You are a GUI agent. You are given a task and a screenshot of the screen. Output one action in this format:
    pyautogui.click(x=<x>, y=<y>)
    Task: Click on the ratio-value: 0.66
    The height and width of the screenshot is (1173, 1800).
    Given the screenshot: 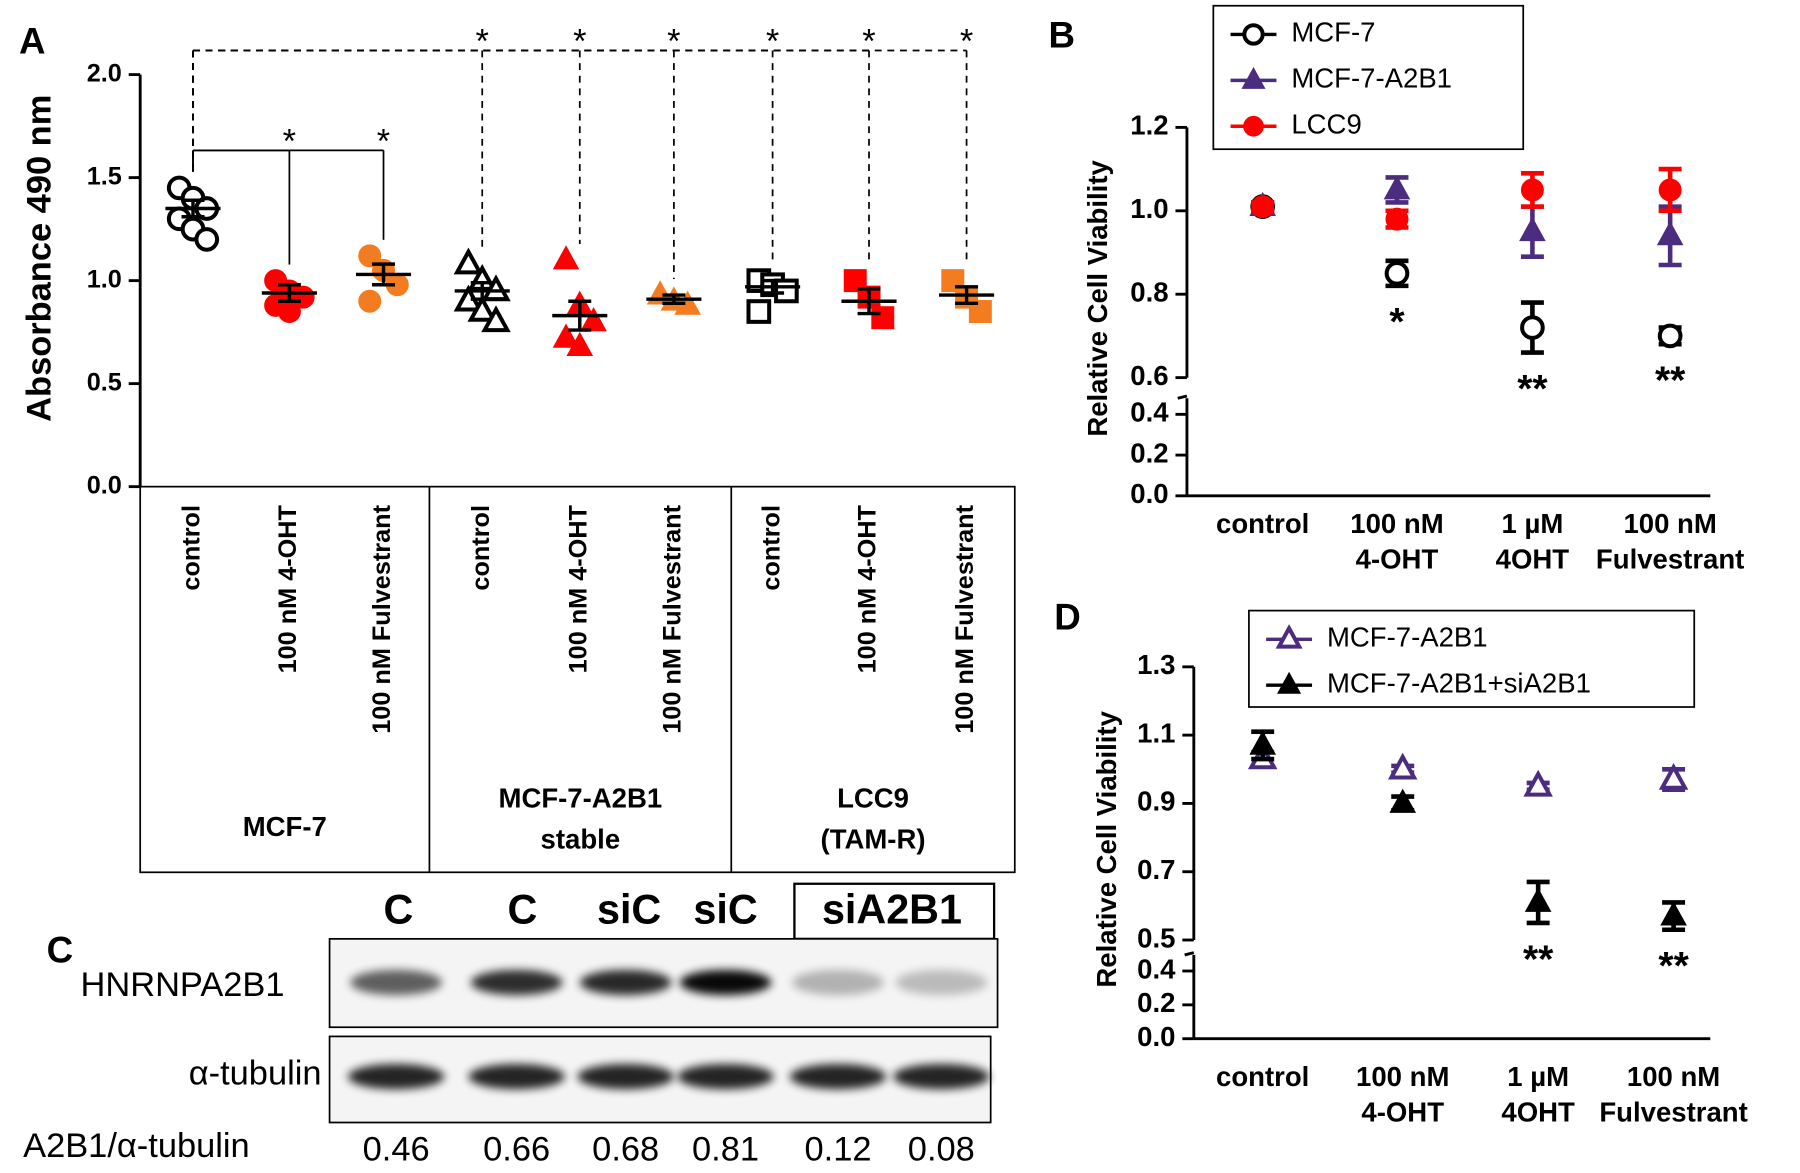 What is the action you would take?
    pyautogui.click(x=516, y=1149)
    